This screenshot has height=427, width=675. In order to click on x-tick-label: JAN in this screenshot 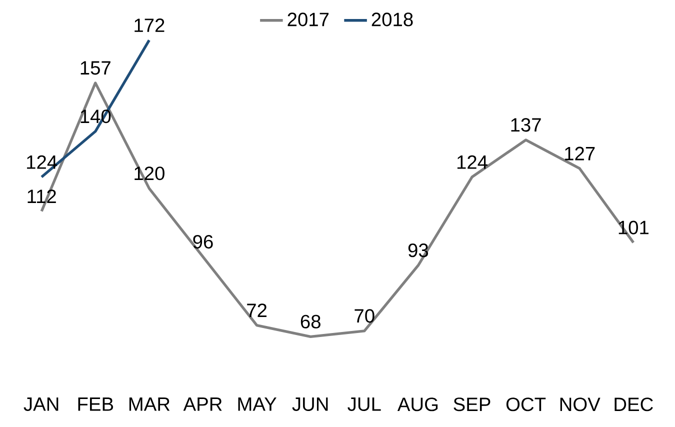, I will do `click(41, 404)`.